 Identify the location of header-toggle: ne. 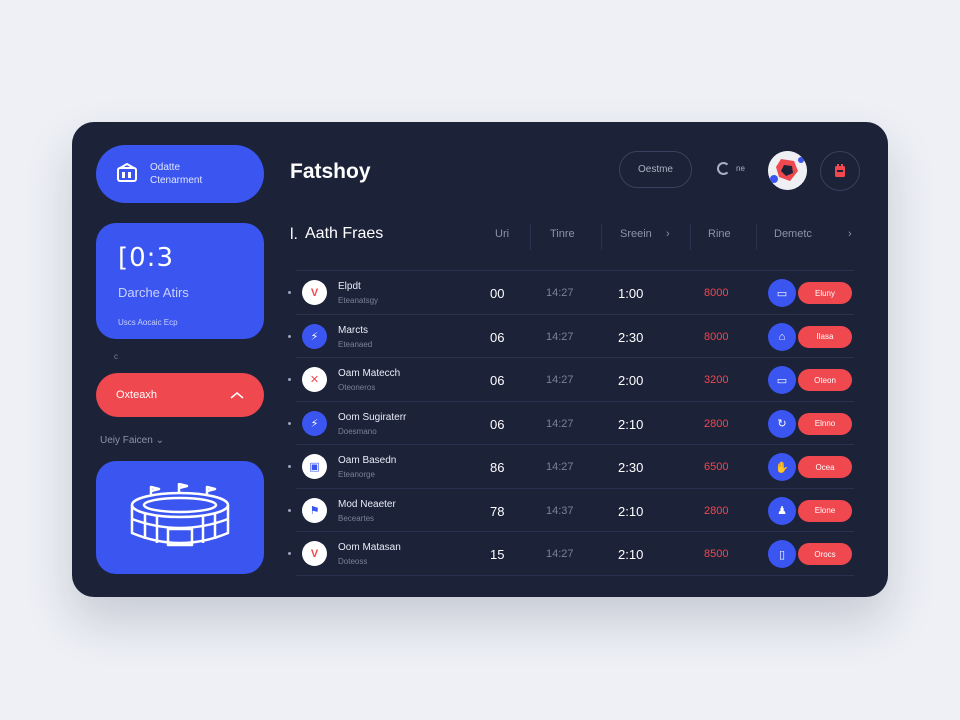
(731, 168).